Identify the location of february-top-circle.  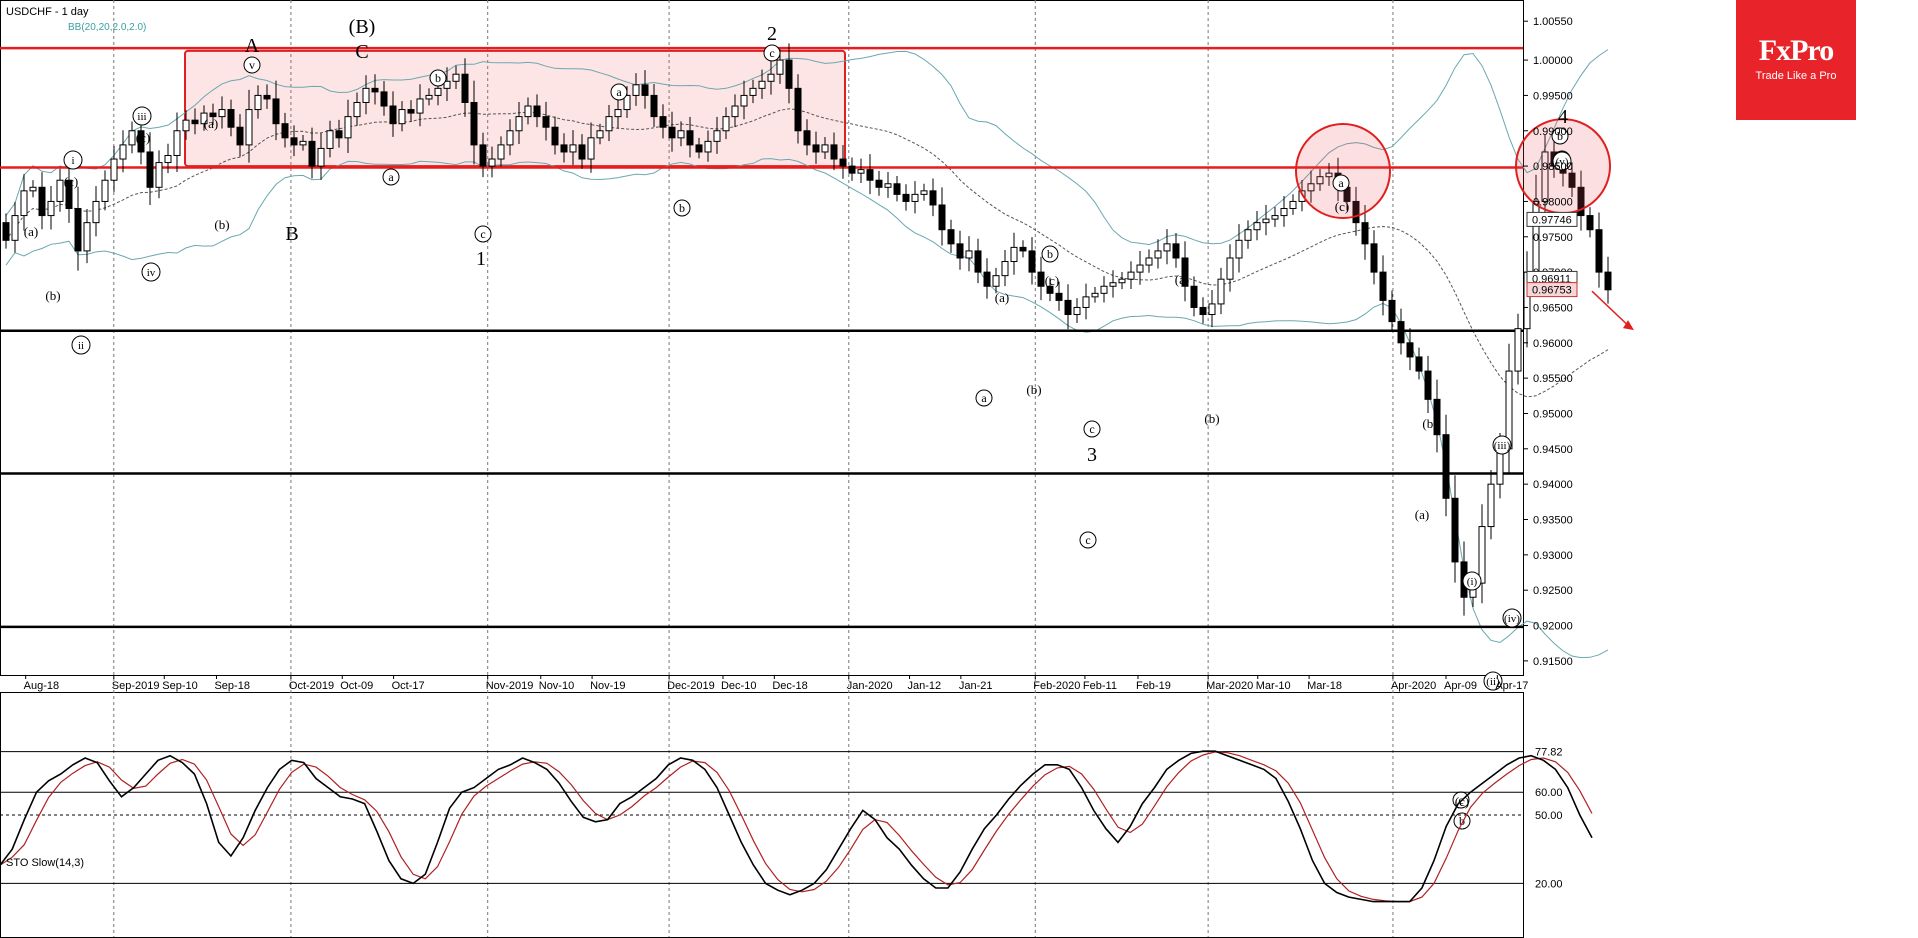
(1343, 171).